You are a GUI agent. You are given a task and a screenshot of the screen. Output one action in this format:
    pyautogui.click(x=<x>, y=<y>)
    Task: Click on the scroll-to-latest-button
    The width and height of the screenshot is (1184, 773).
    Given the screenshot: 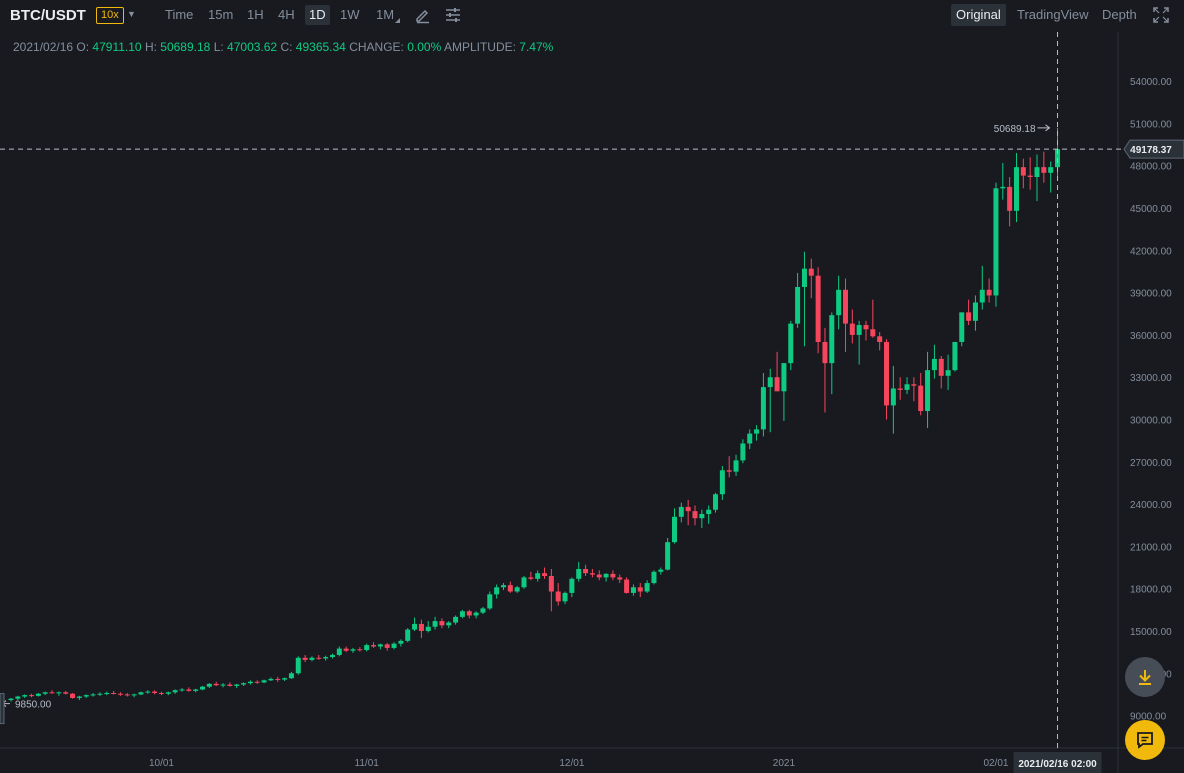 What is the action you would take?
    pyautogui.click(x=1145, y=677)
    